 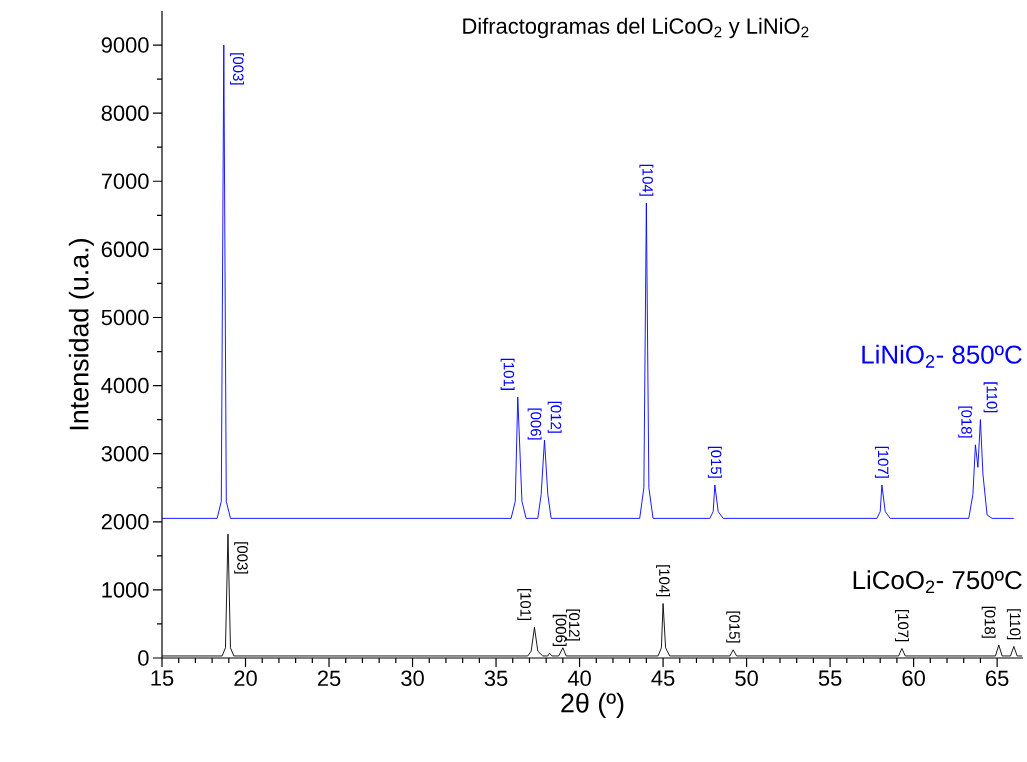 I want to click on x-tick-label: 40, so click(x=579, y=678).